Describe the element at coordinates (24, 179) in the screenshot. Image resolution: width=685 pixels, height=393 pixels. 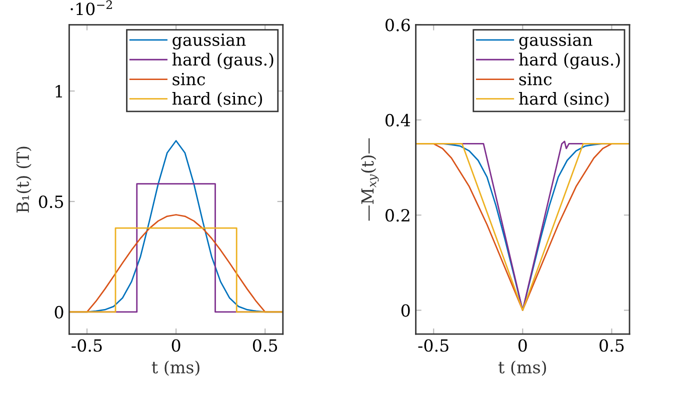
I see `y-axis-title: B₁(t) (T)` at that location.